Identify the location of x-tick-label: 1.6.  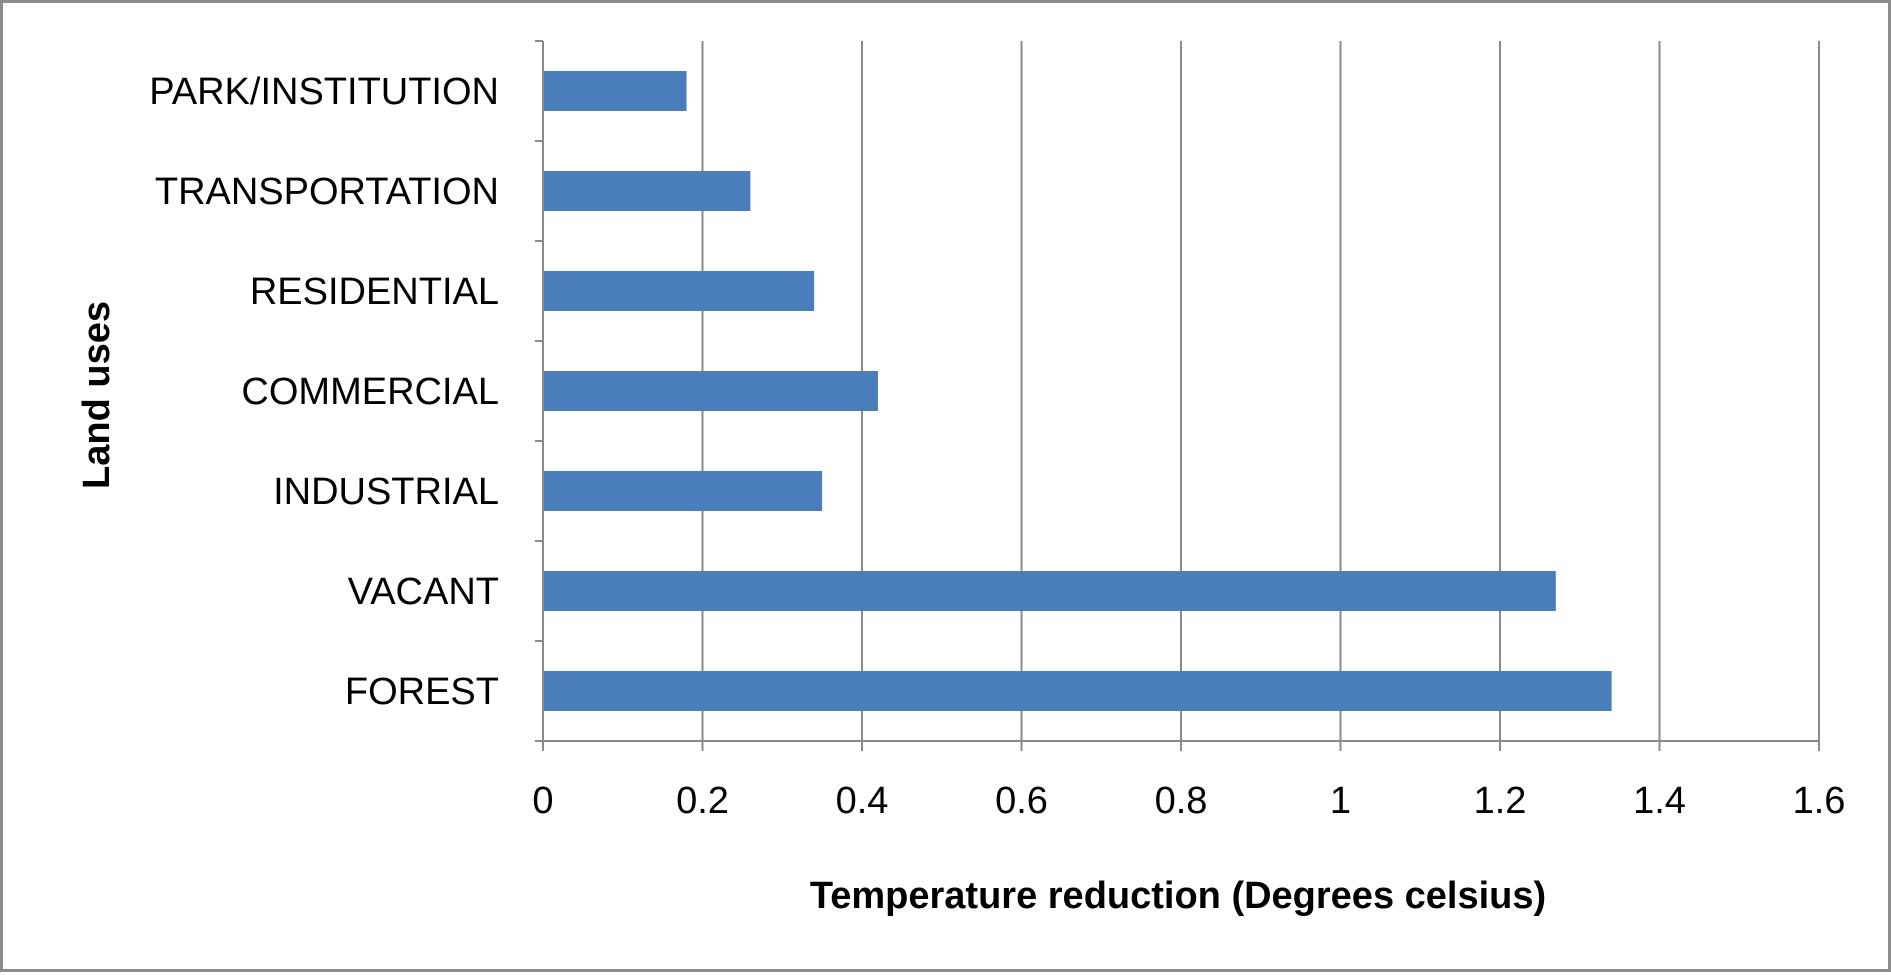
(1819, 801).